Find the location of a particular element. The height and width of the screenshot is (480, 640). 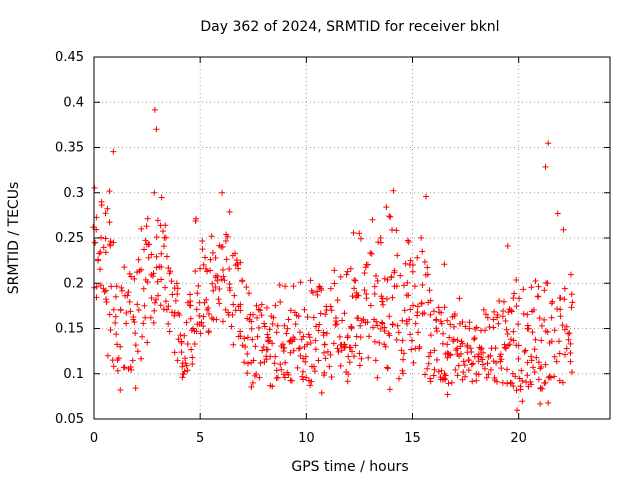

x-tick-label: 10 is located at coordinates (306, 438).